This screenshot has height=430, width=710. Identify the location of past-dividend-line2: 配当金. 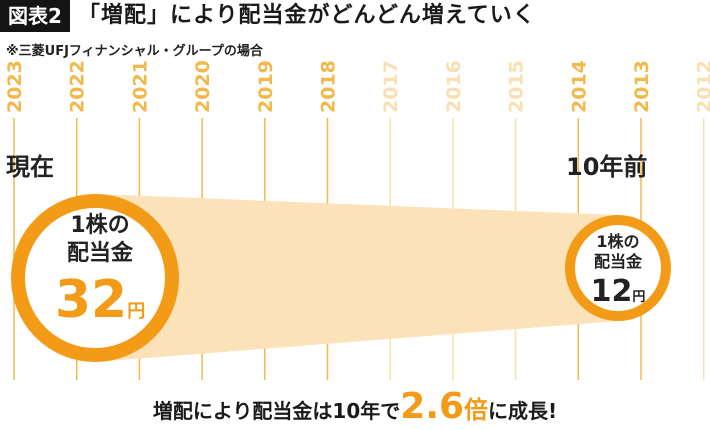
(617, 261).